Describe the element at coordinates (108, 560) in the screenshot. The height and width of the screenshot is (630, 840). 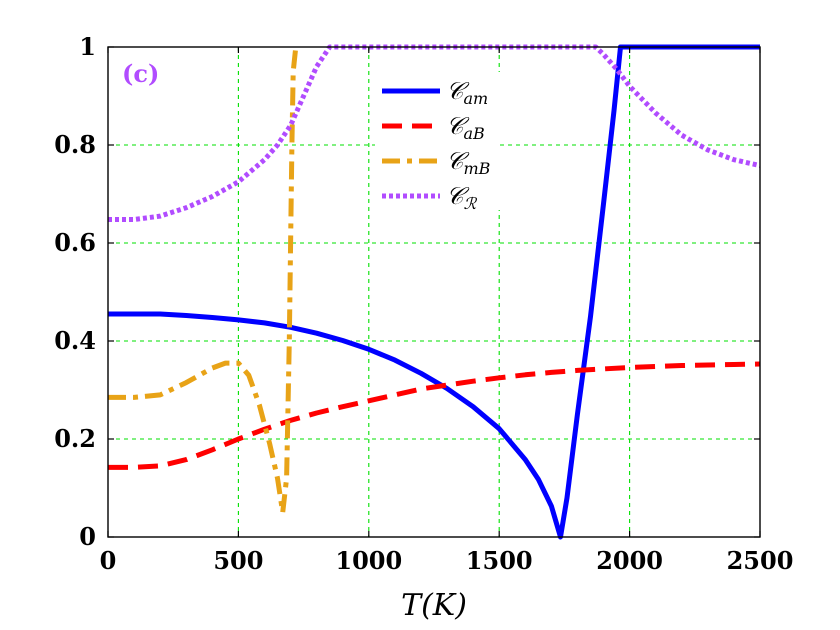
I see `x-tick-label: 0` at that location.